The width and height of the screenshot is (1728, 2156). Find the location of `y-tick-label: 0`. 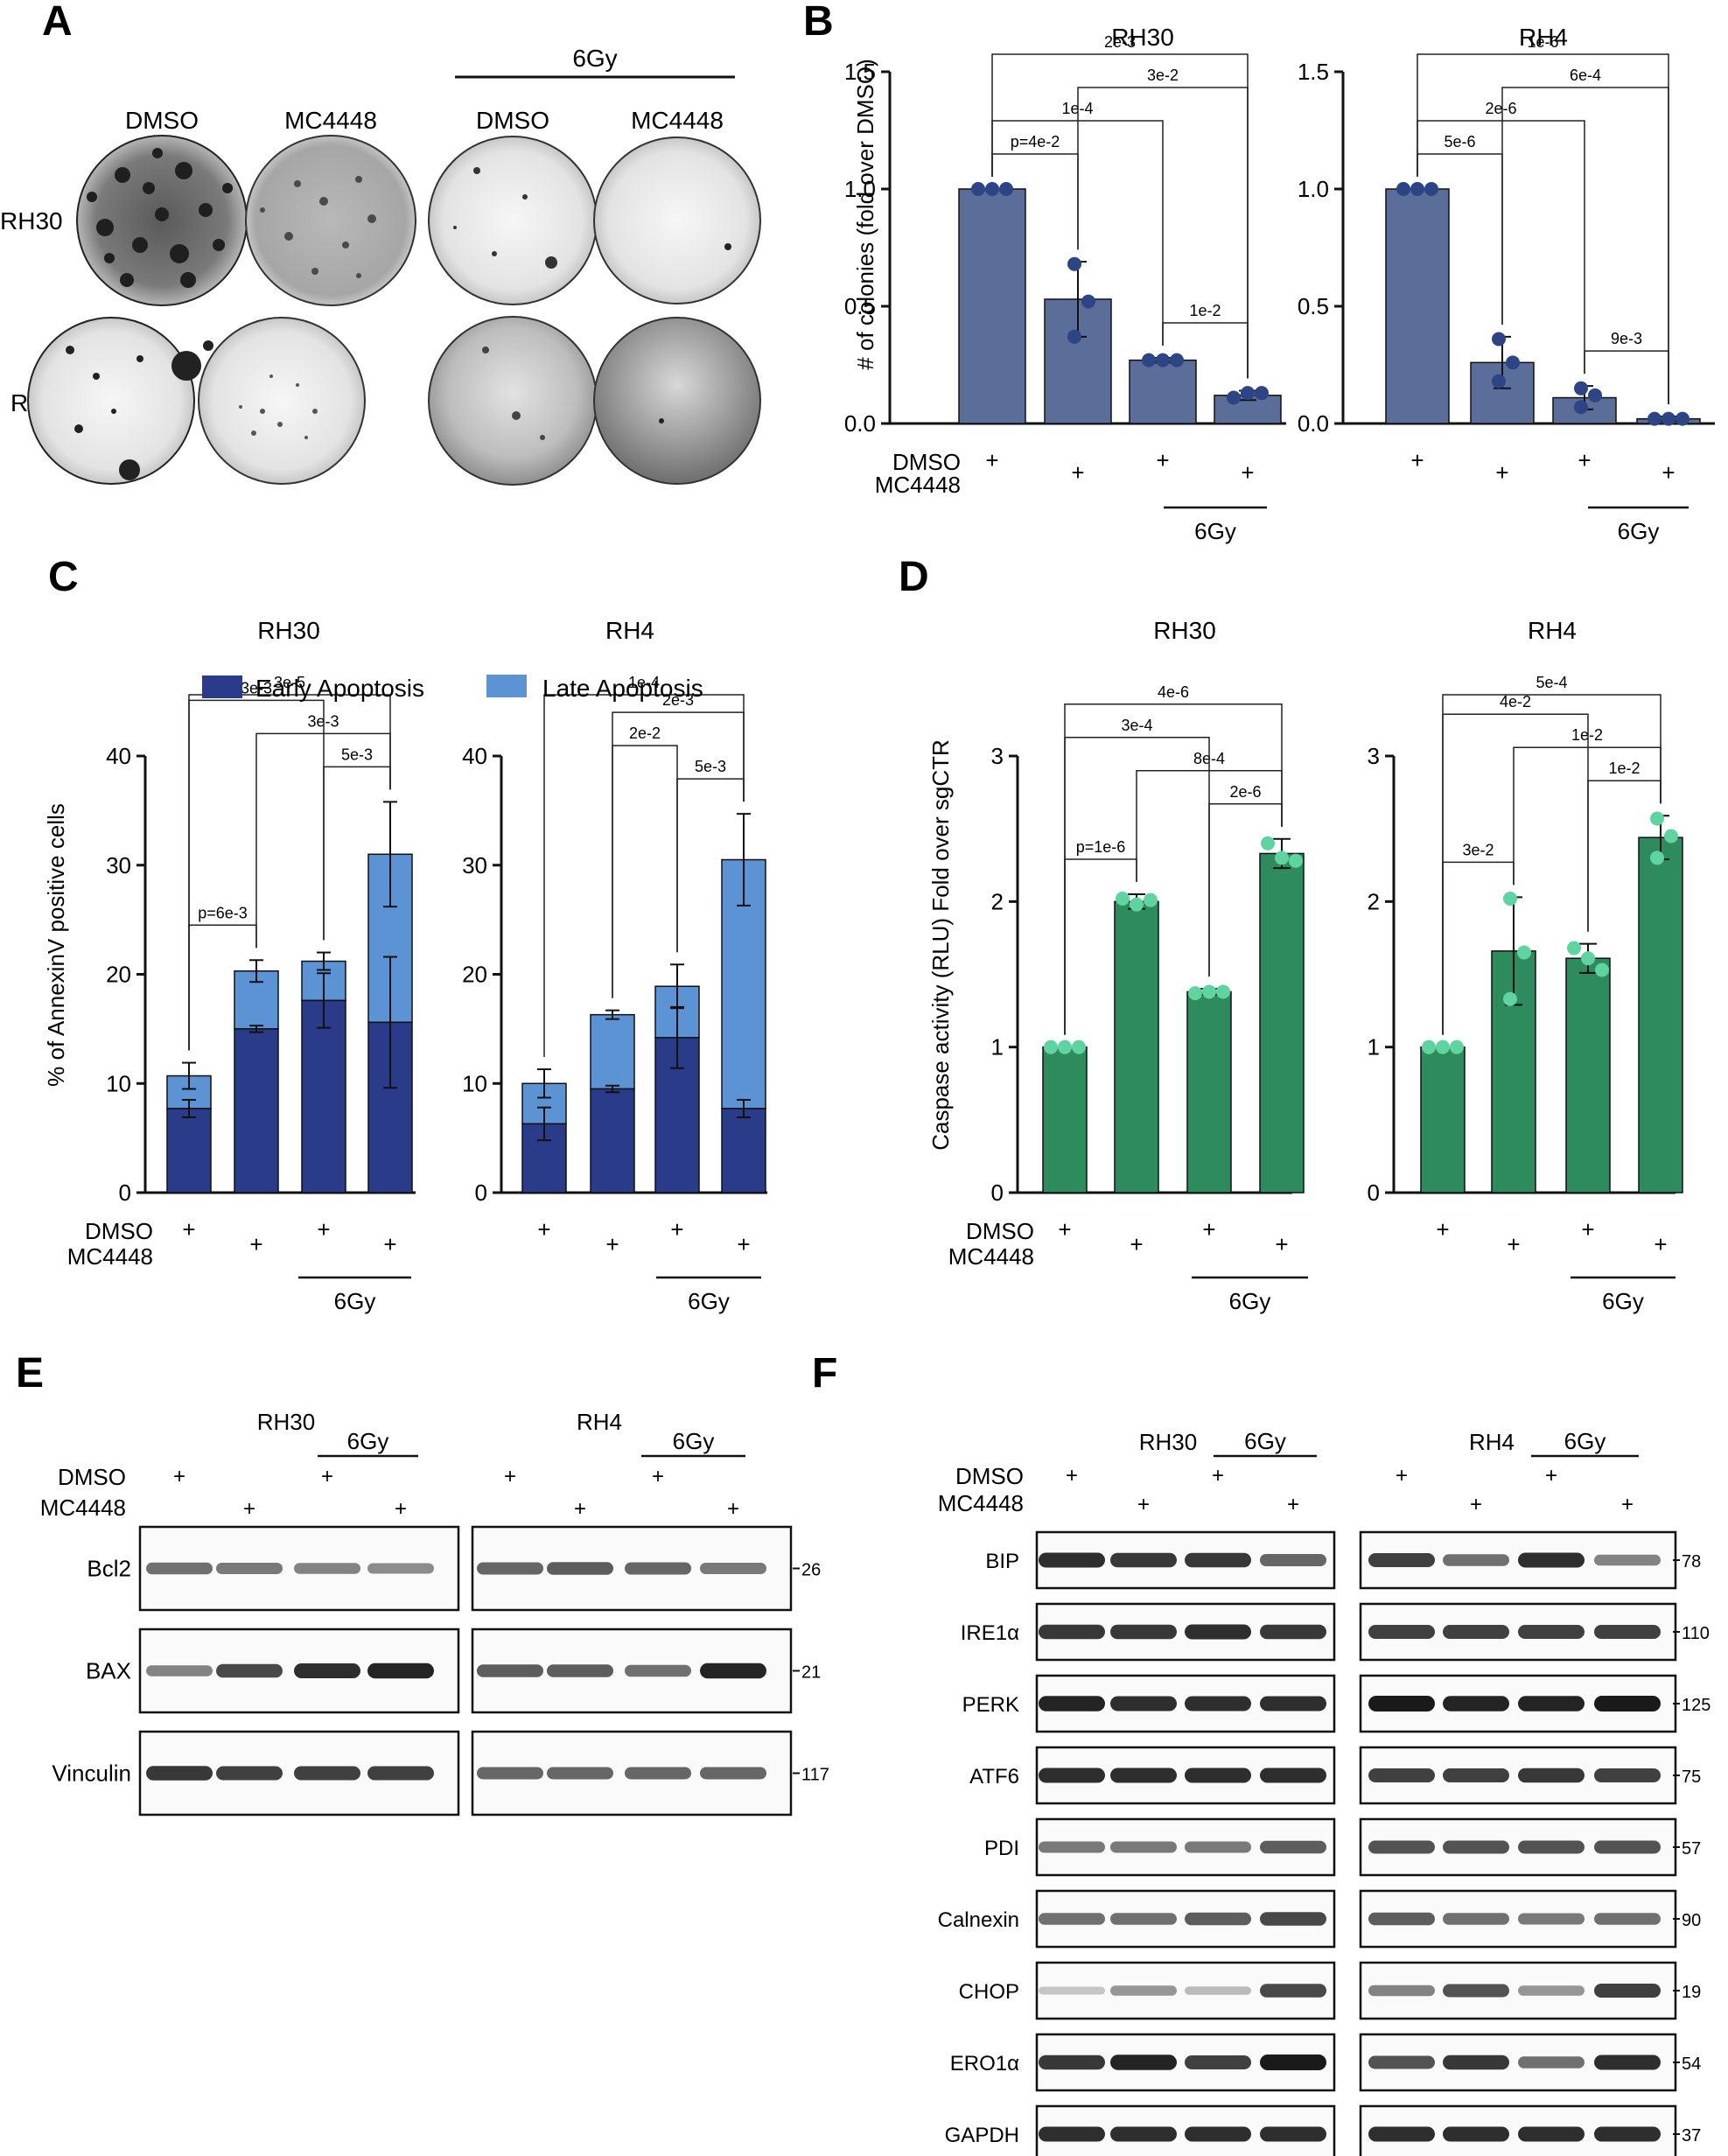

y-tick-label: 0 is located at coordinates (997, 1193).